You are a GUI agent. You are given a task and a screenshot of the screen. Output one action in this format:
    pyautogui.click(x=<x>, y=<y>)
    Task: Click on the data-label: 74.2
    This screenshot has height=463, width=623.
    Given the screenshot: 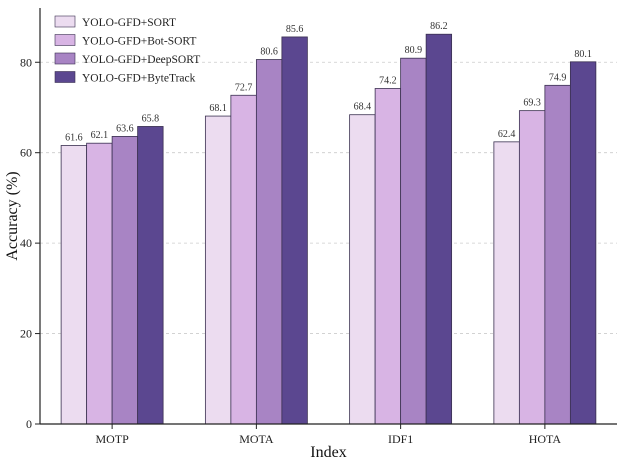 What is the action you would take?
    pyautogui.click(x=388, y=80)
    